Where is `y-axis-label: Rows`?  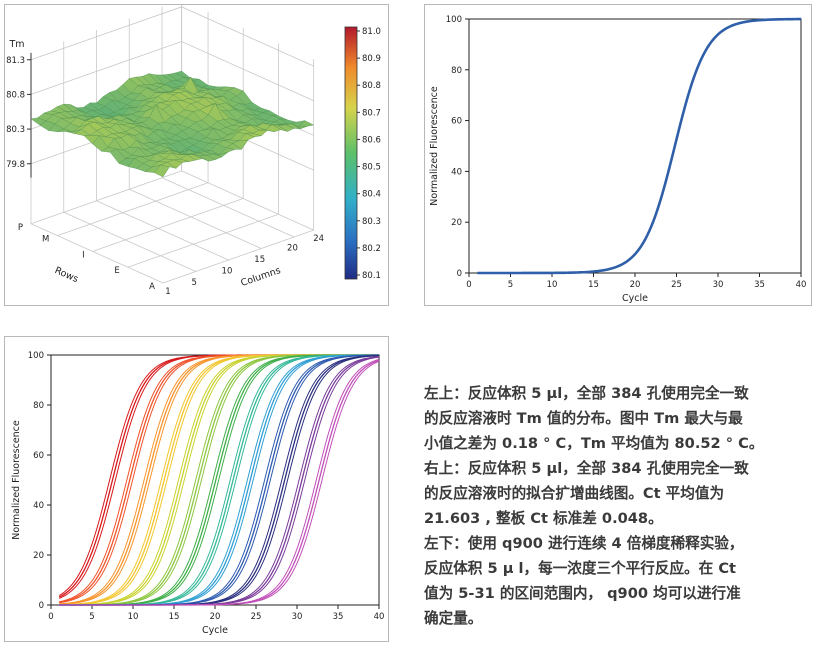
y-axis-label: Rows is located at coordinates (66, 275).